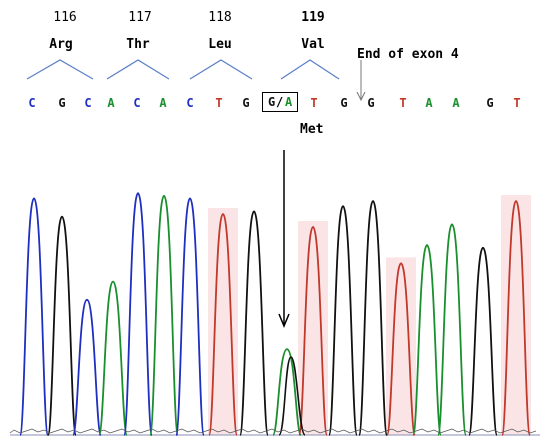 This screenshot has height=447, width=550. What do you see at coordinates (138, 44) in the screenshot?
I see `amino-acid-label: Thr` at bounding box center [138, 44].